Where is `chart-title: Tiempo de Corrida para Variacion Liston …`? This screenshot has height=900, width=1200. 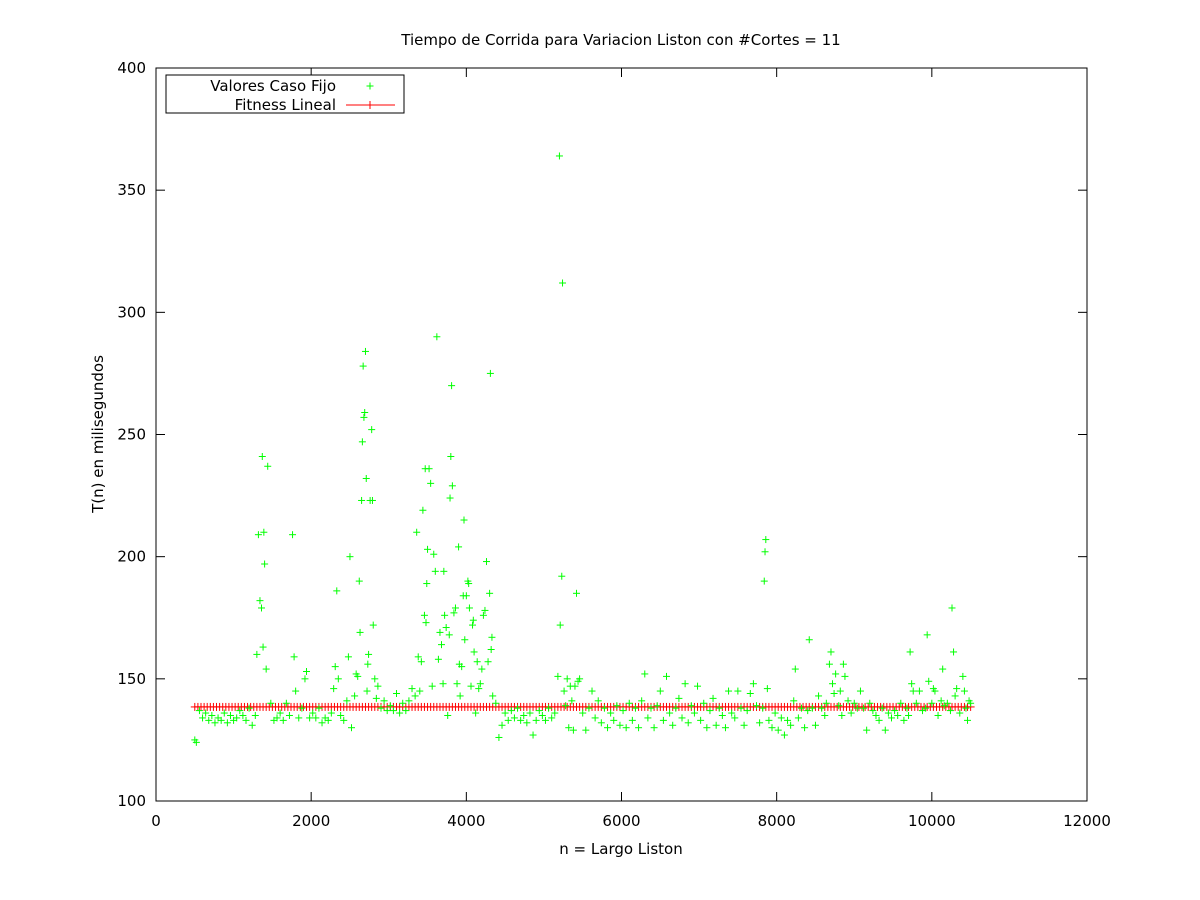
chart-title: Tiempo de Corrida para Variacion Liston … is located at coordinates (620, 40).